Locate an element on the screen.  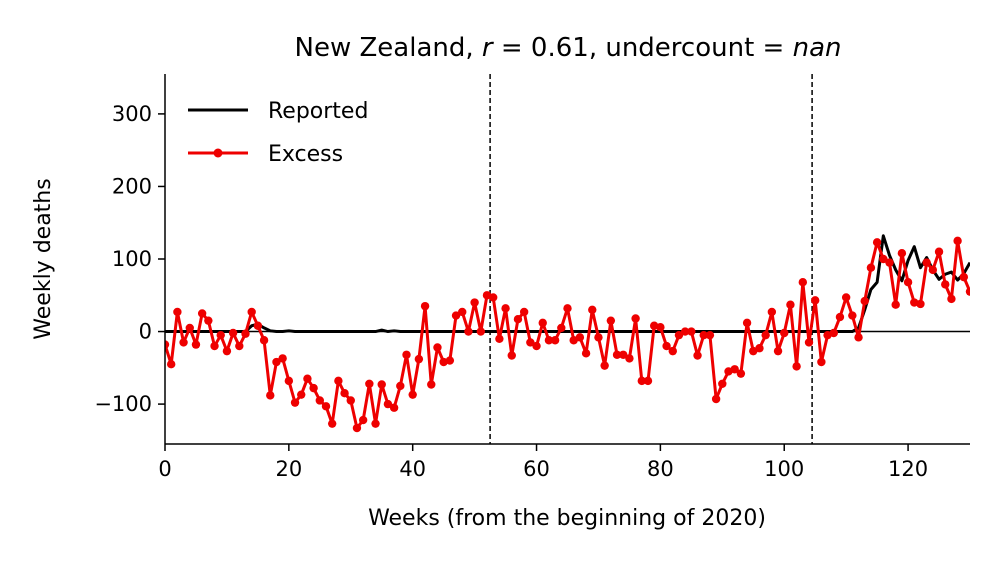
x-tick-label: 40 is located at coordinates (412, 469).